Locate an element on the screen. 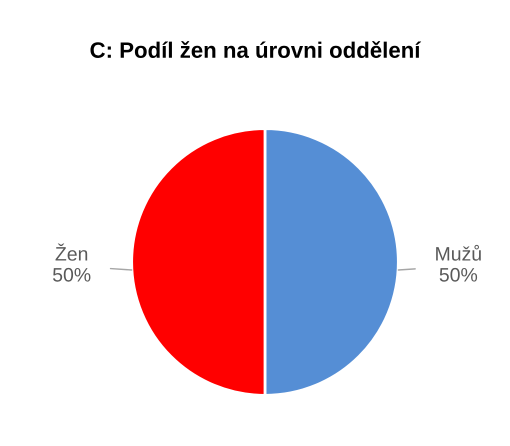  slice-label: Mužů is located at coordinates (458, 252).